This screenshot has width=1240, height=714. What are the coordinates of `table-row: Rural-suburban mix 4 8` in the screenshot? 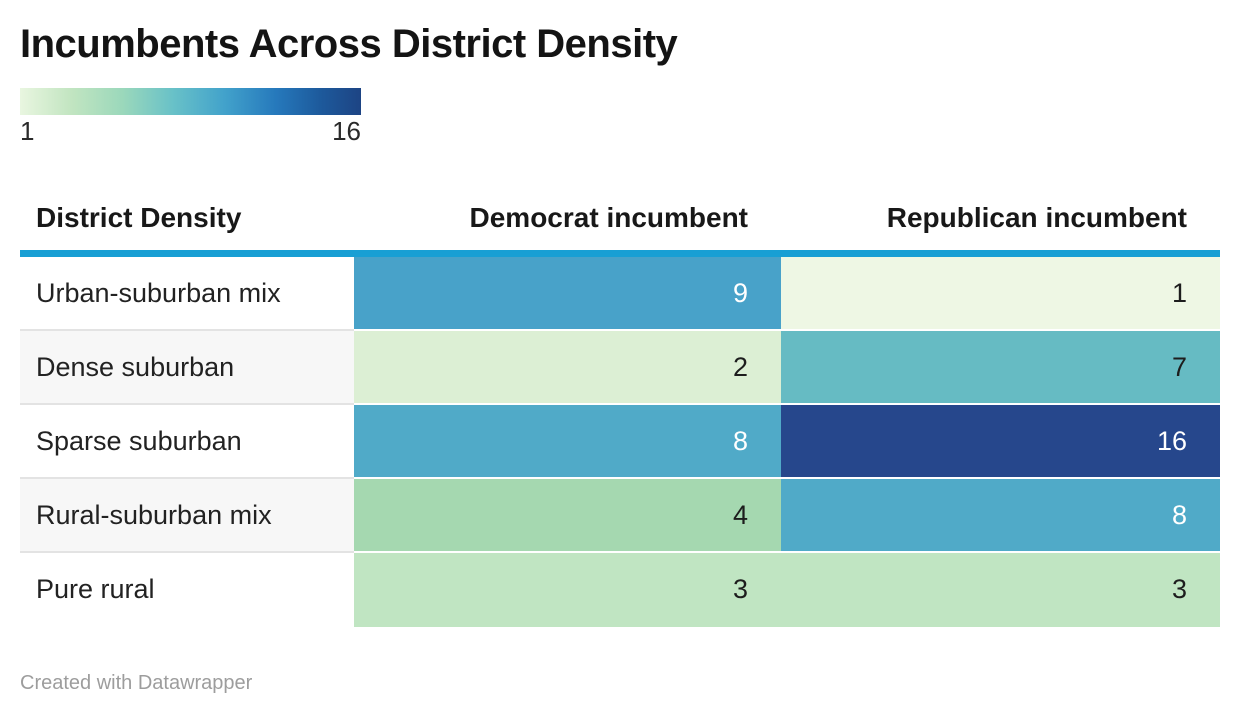 It's located at (620, 516).